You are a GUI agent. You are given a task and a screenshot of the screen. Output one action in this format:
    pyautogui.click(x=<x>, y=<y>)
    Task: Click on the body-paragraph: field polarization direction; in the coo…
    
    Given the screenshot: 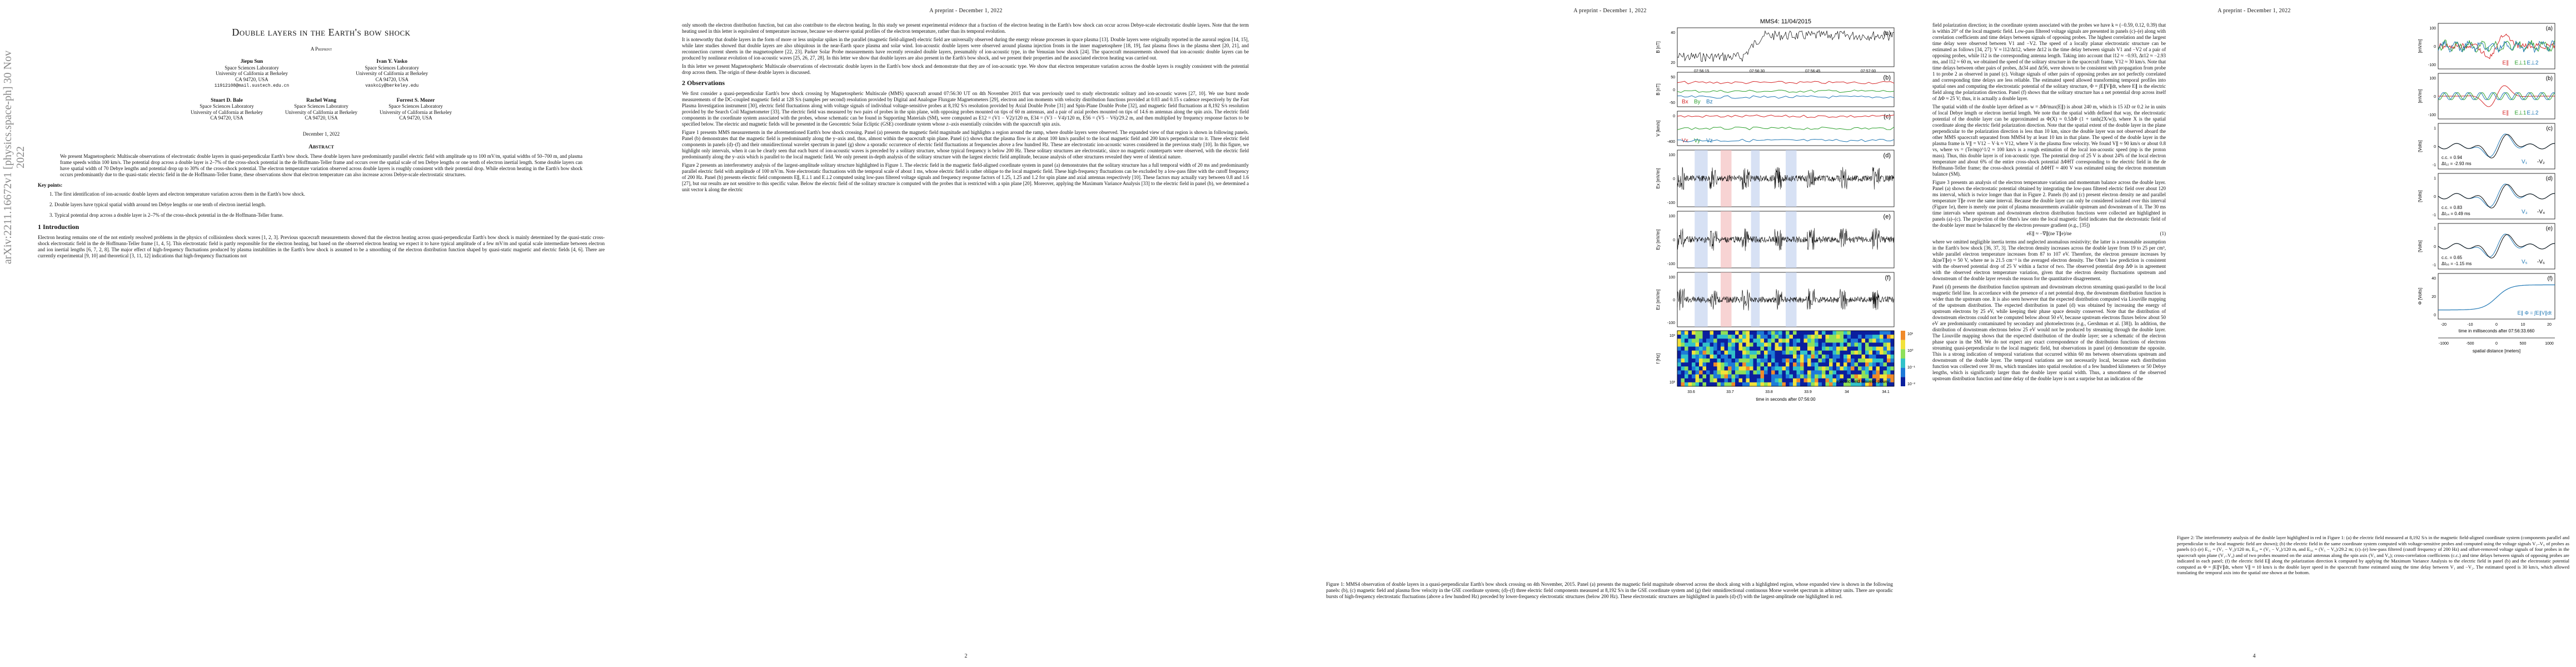 What is the action you would take?
    pyautogui.click(x=2049, y=61)
    